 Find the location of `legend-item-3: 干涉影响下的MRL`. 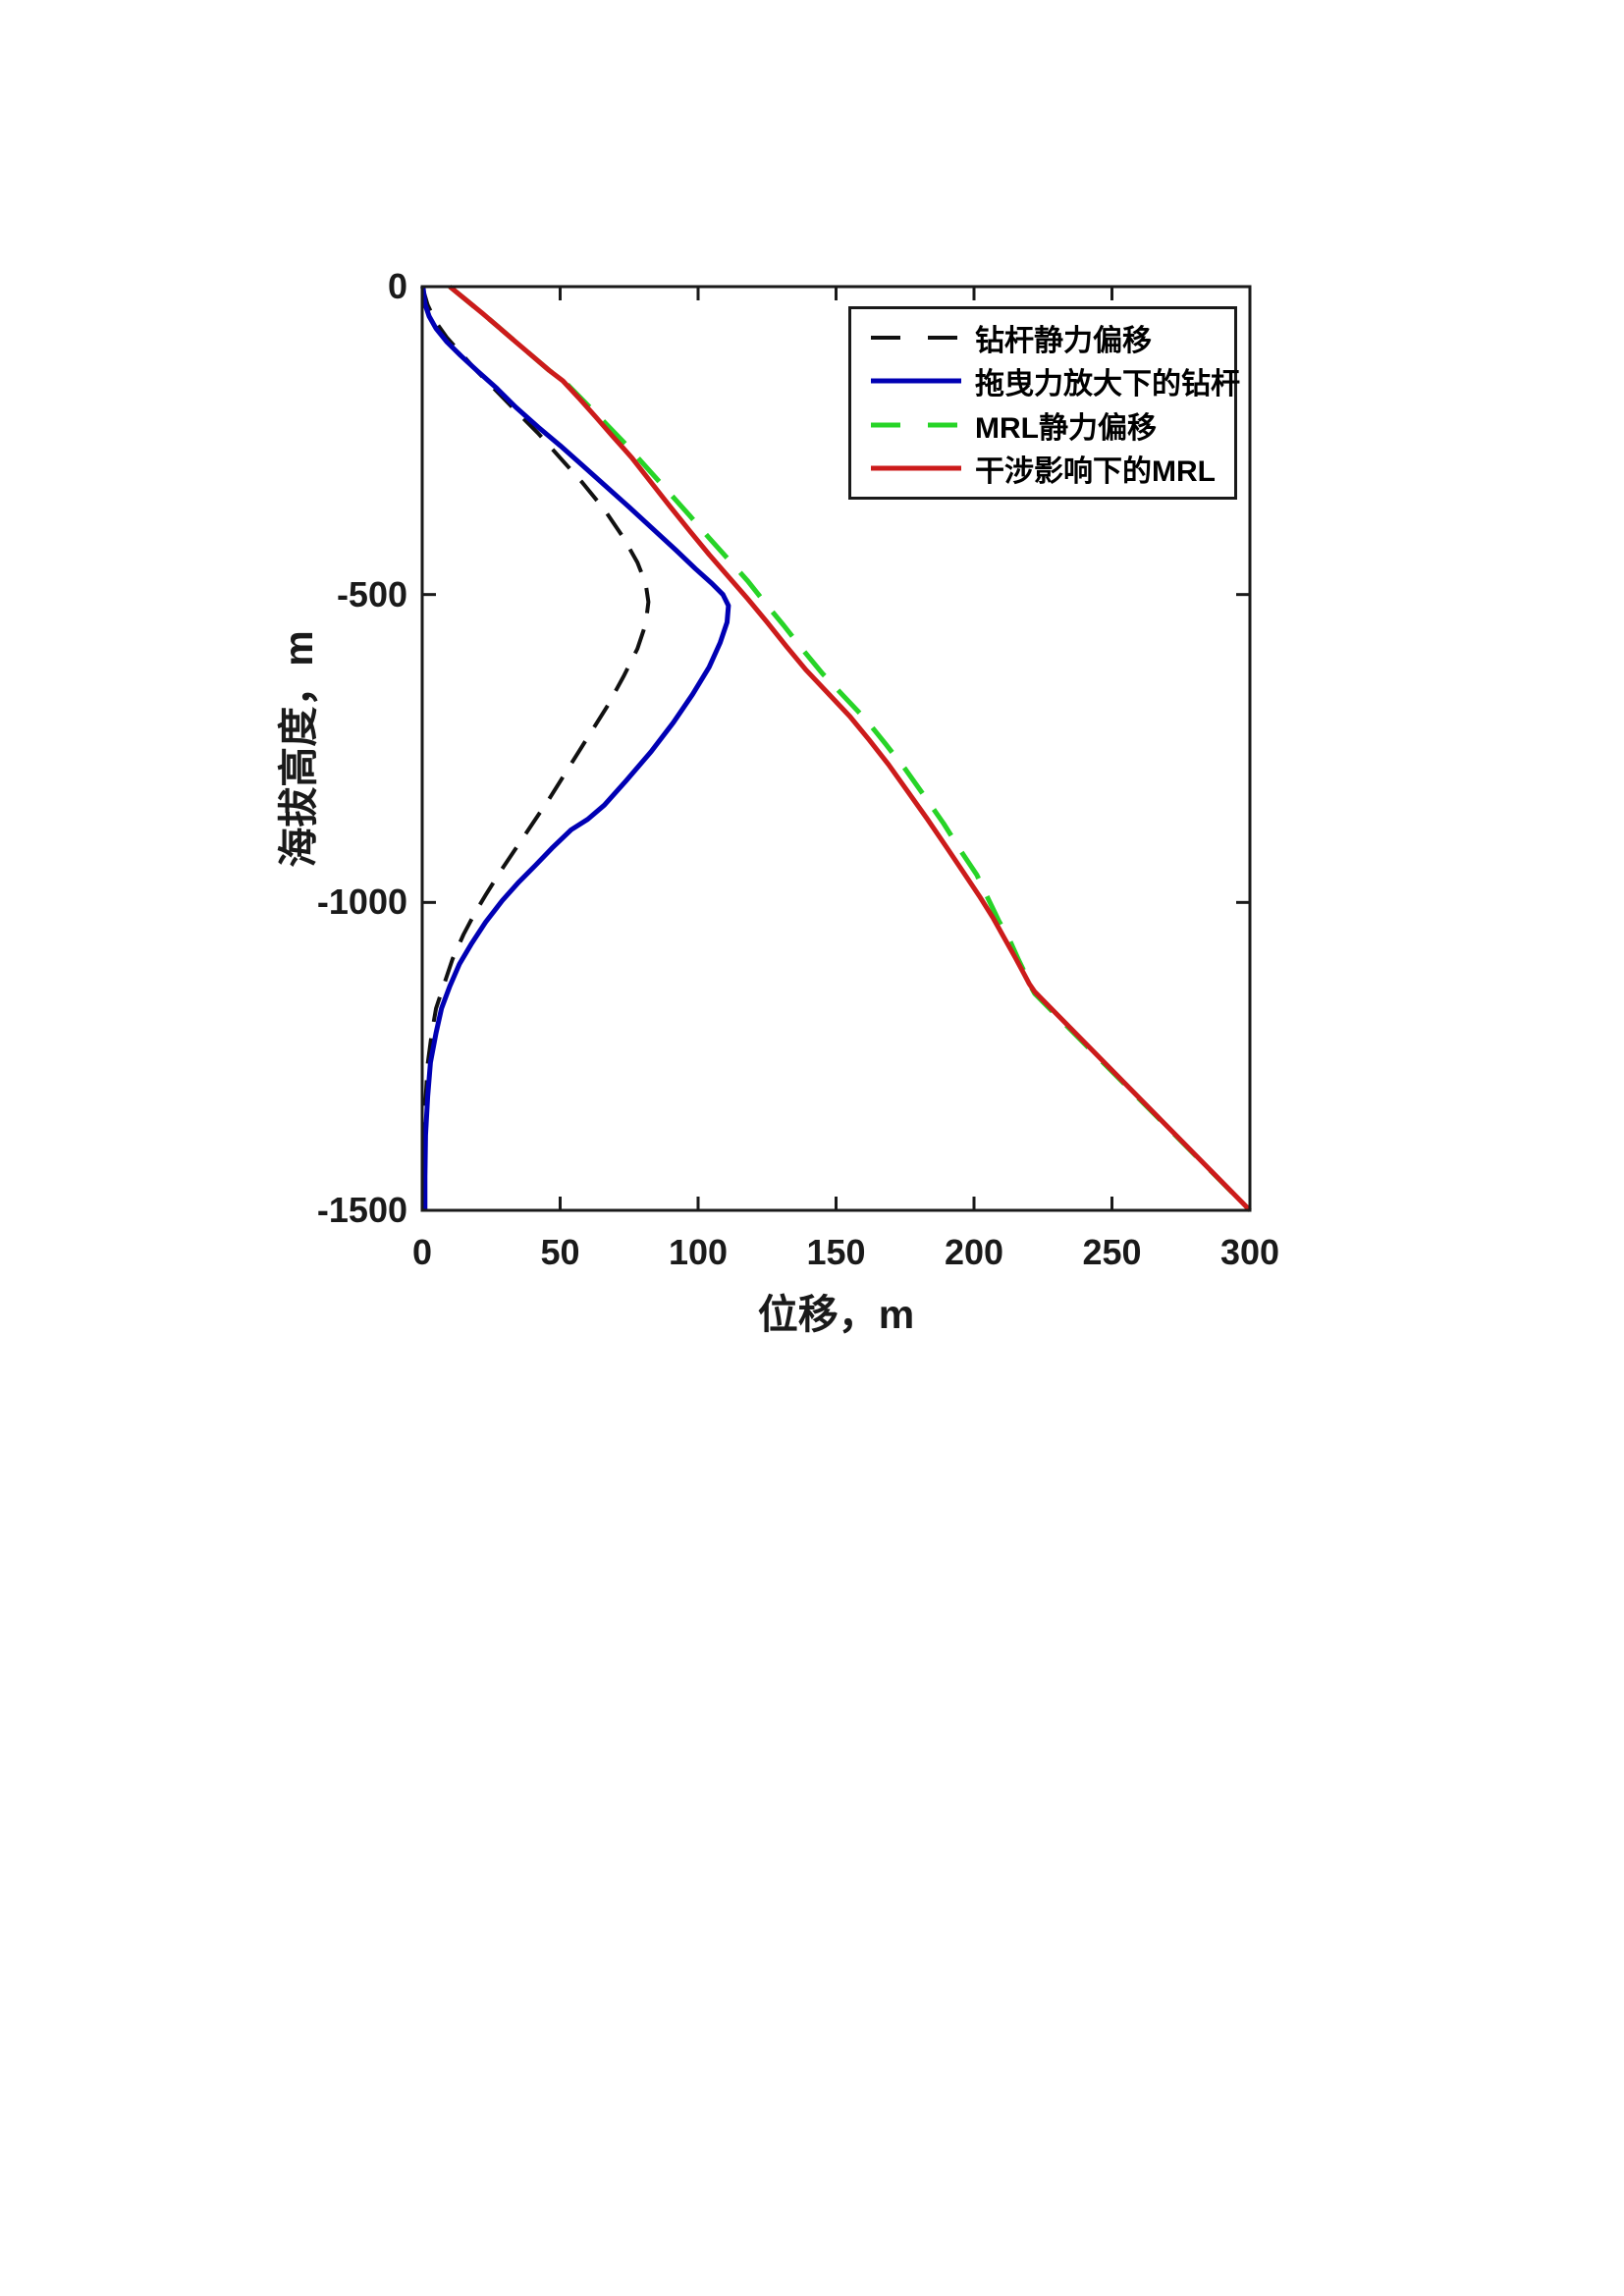

legend-item-3: 干涉影响下的MRL is located at coordinates (1042, 468).